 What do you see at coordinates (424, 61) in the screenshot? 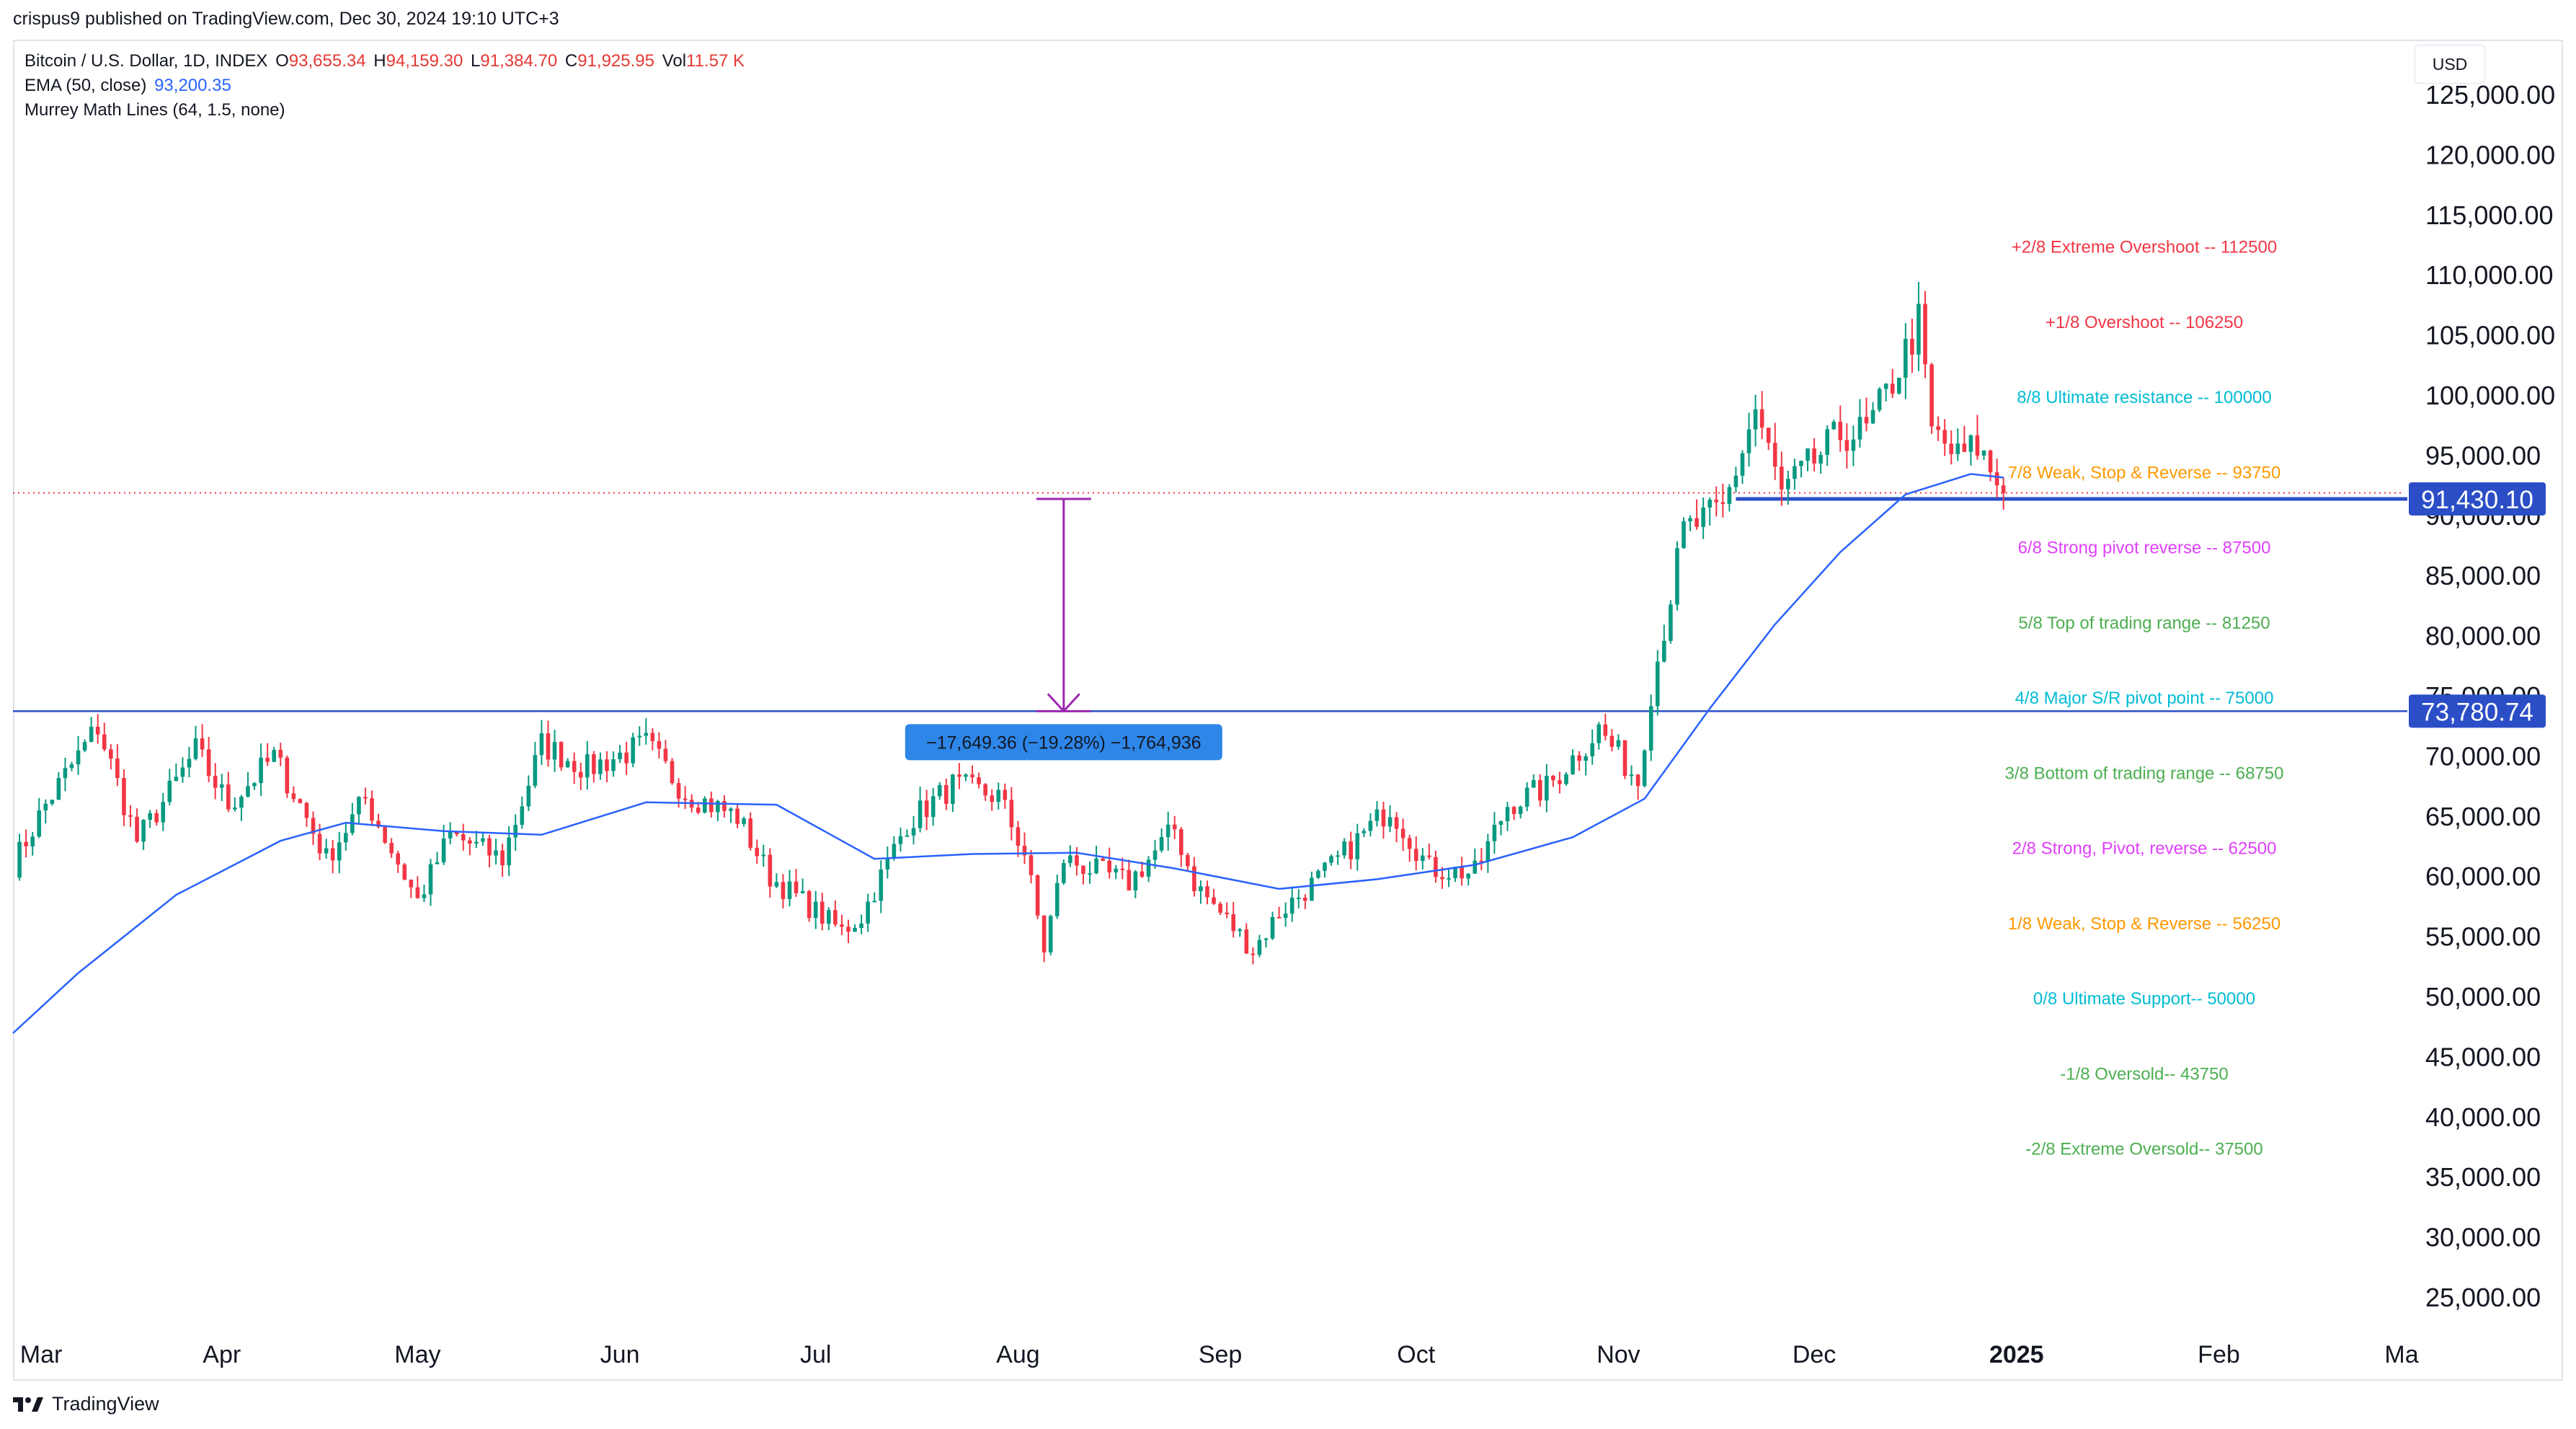
I see `high-value: 94,159.30` at bounding box center [424, 61].